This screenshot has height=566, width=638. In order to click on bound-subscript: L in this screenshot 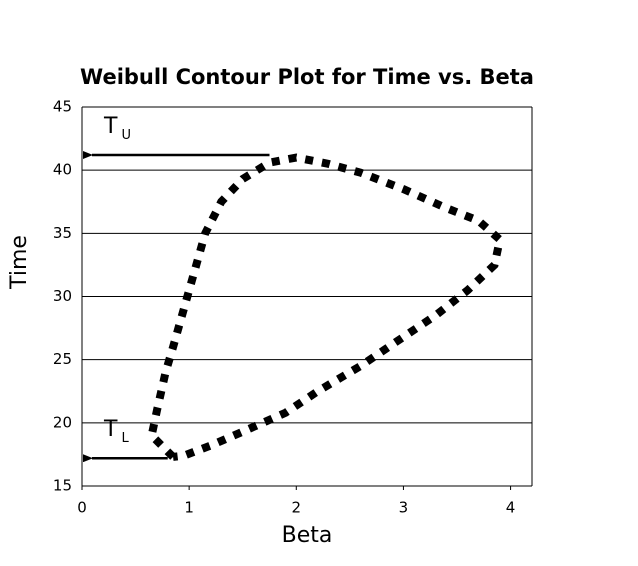, I will do `click(125, 438)`.